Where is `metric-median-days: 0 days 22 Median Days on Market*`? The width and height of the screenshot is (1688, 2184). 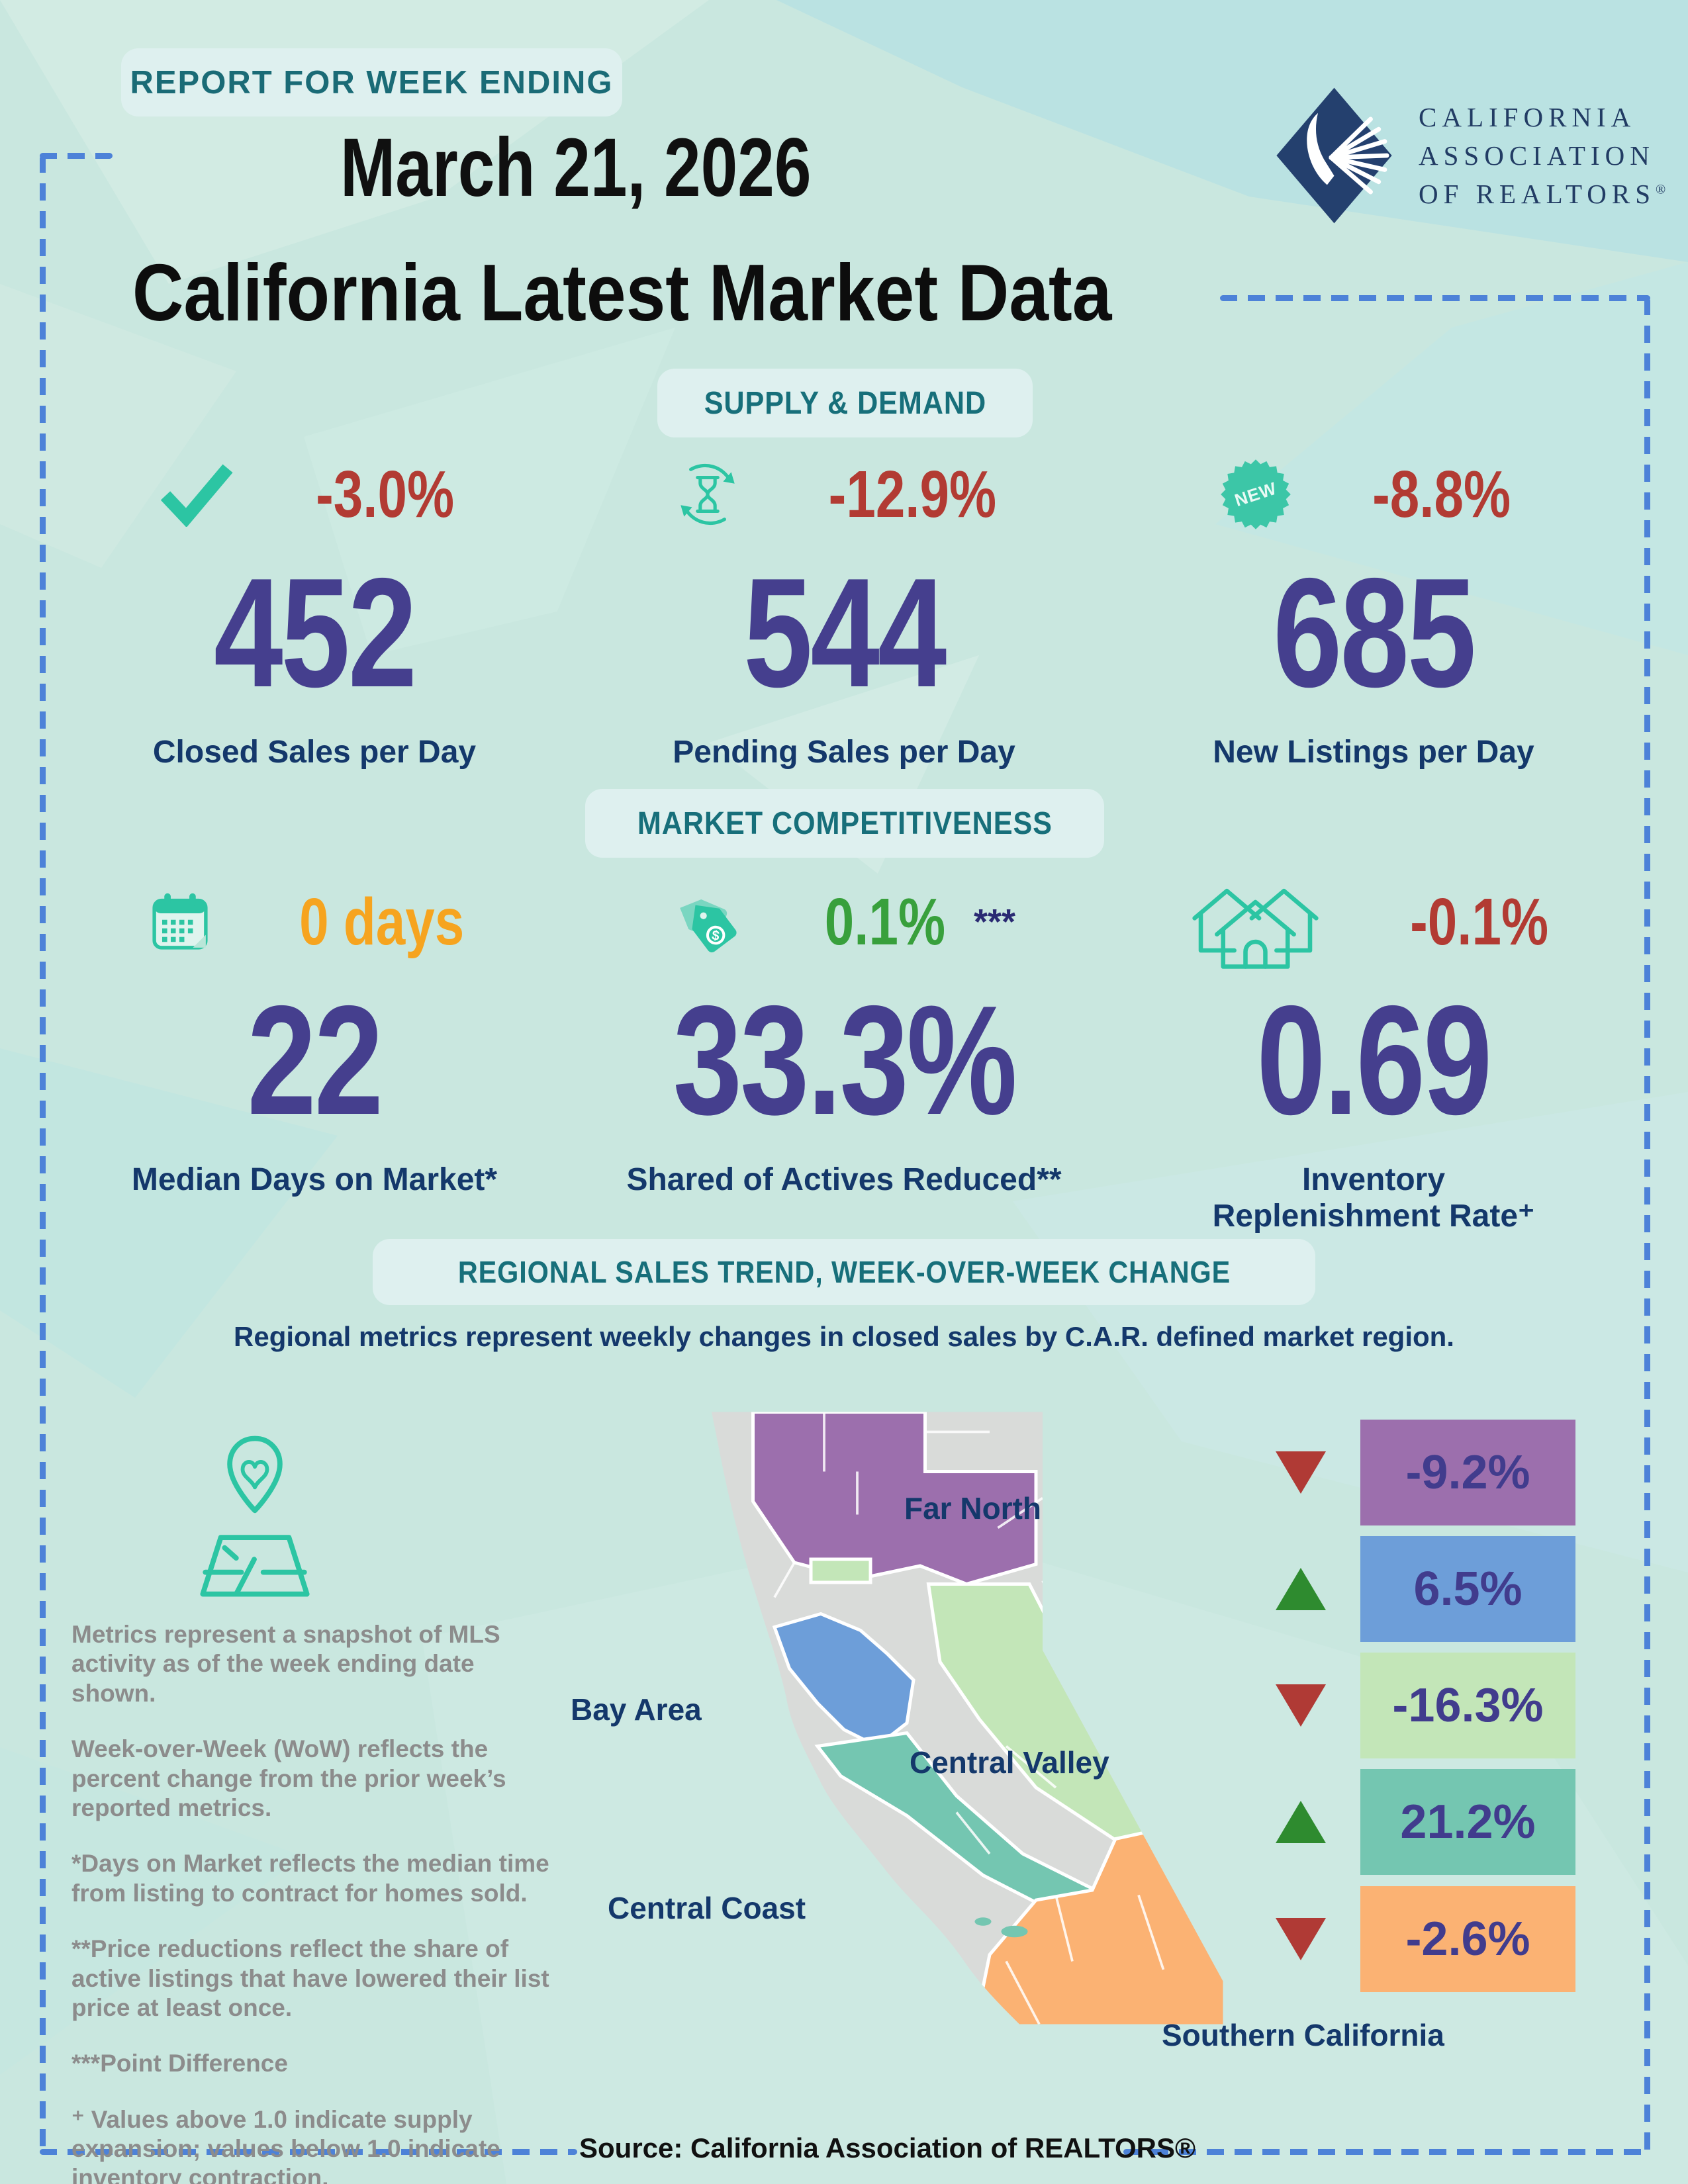
metric-median-days: 0 days 22 Median Days on Market* is located at coordinates (314, 1053).